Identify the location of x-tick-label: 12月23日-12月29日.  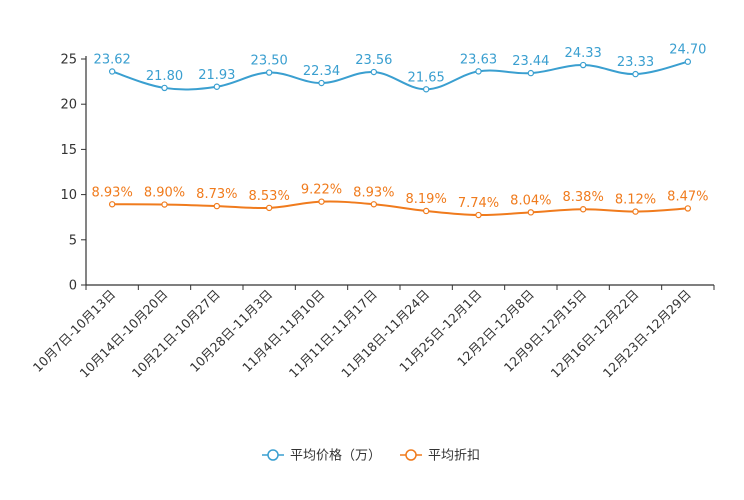
(647, 334).